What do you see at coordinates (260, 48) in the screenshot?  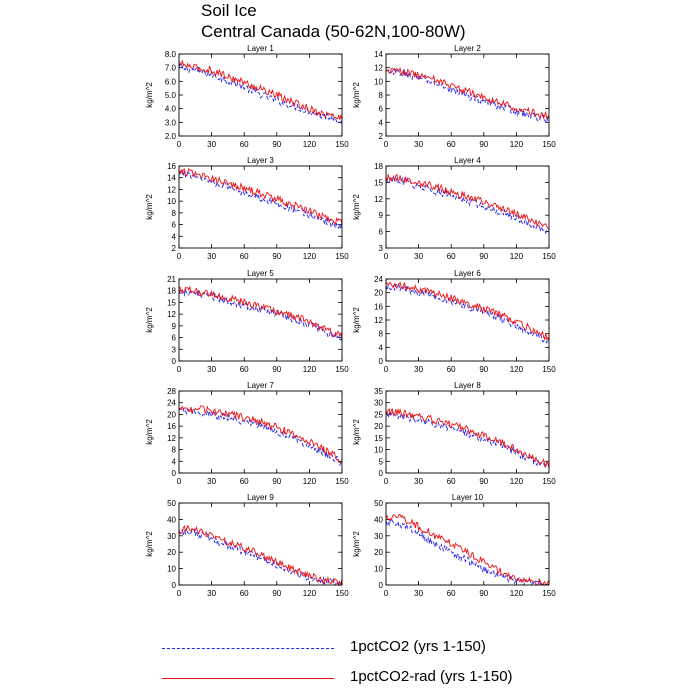 I see `panel-title: Layer 1` at bounding box center [260, 48].